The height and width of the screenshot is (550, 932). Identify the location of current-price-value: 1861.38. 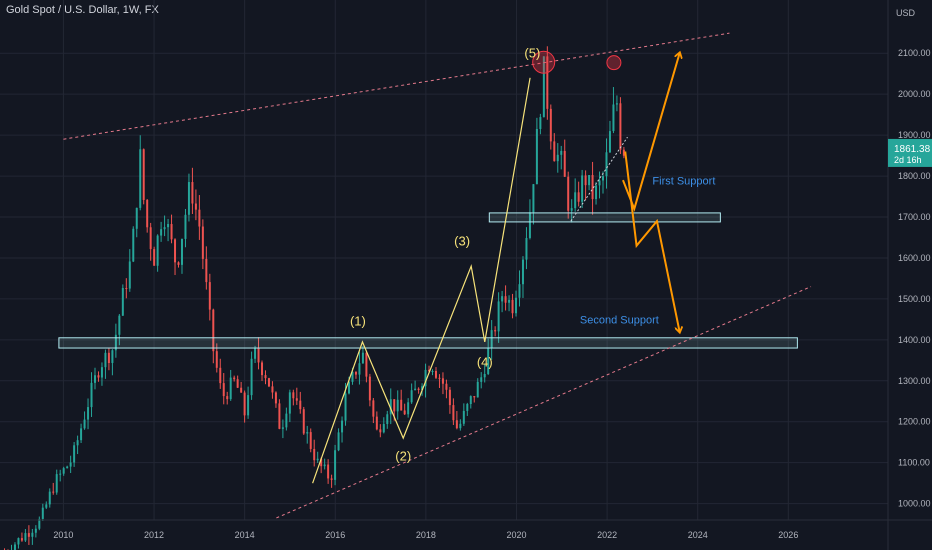
(912, 149).